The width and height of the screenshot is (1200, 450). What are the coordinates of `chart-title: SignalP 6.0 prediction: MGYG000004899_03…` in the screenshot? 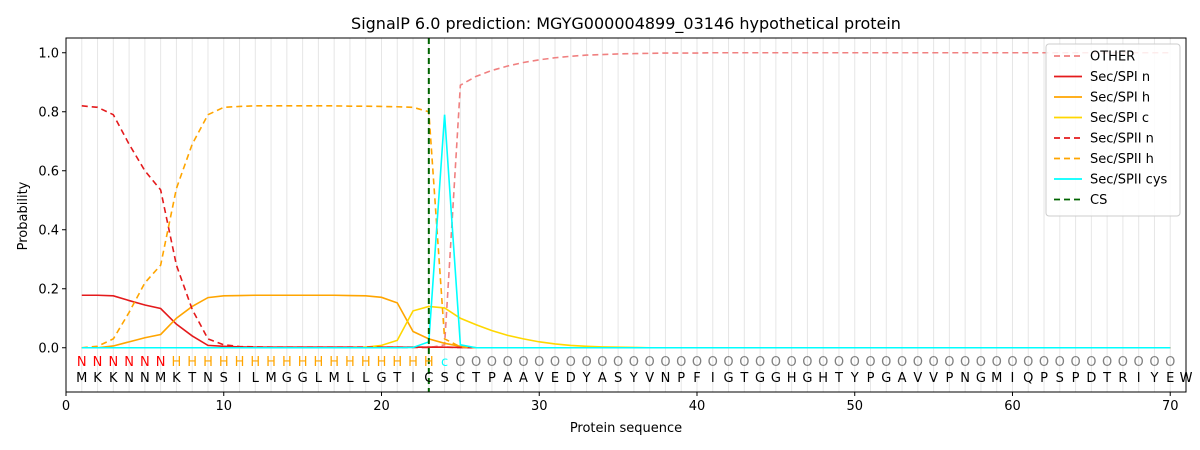 It's located at (626, 24).